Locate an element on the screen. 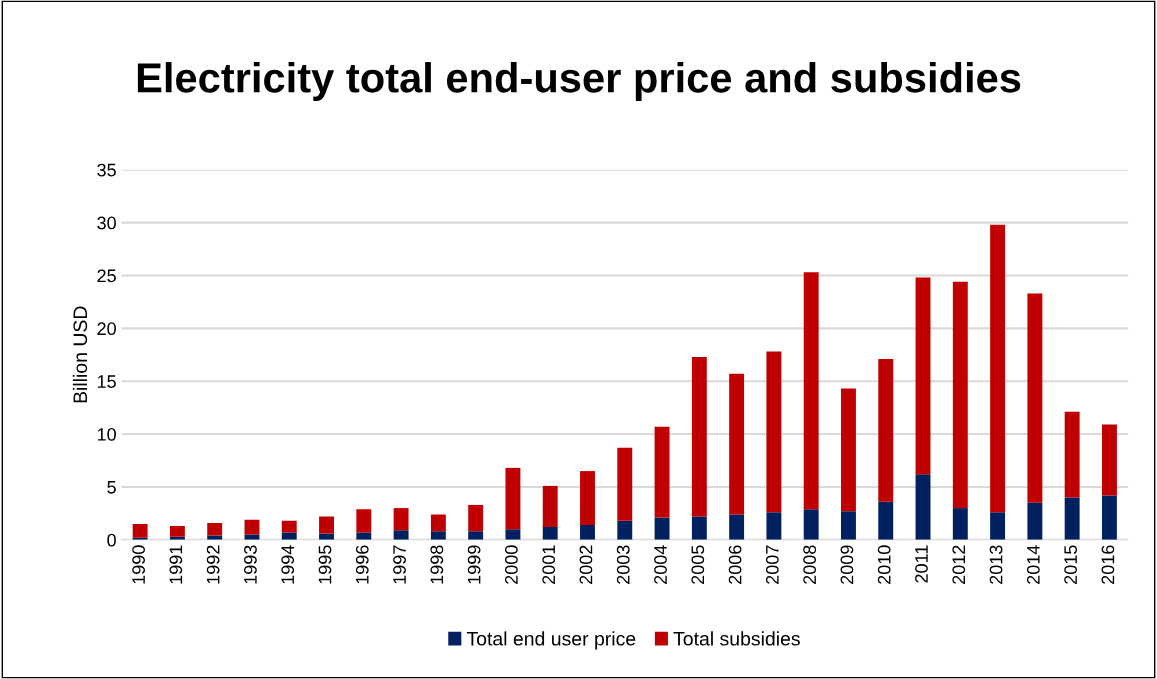 This screenshot has width=1157, height=679. x-tick-label: 2009 is located at coordinates (847, 564).